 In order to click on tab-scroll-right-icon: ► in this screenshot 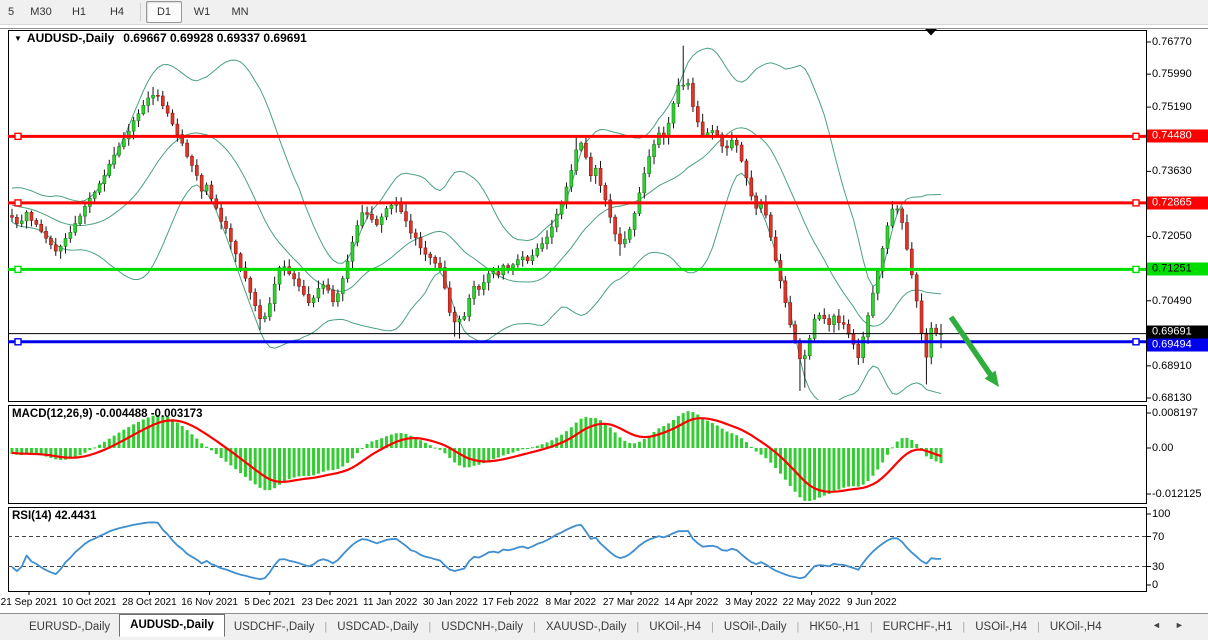, I will do `click(1186, 625)`.